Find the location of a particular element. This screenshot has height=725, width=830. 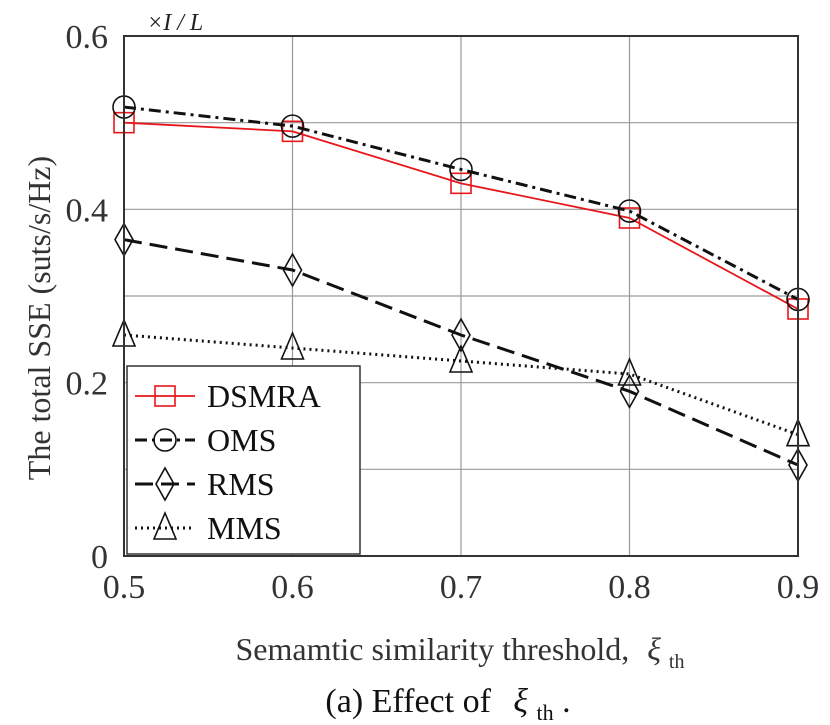

legend-marker-oms is located at coordinates (165, 440).